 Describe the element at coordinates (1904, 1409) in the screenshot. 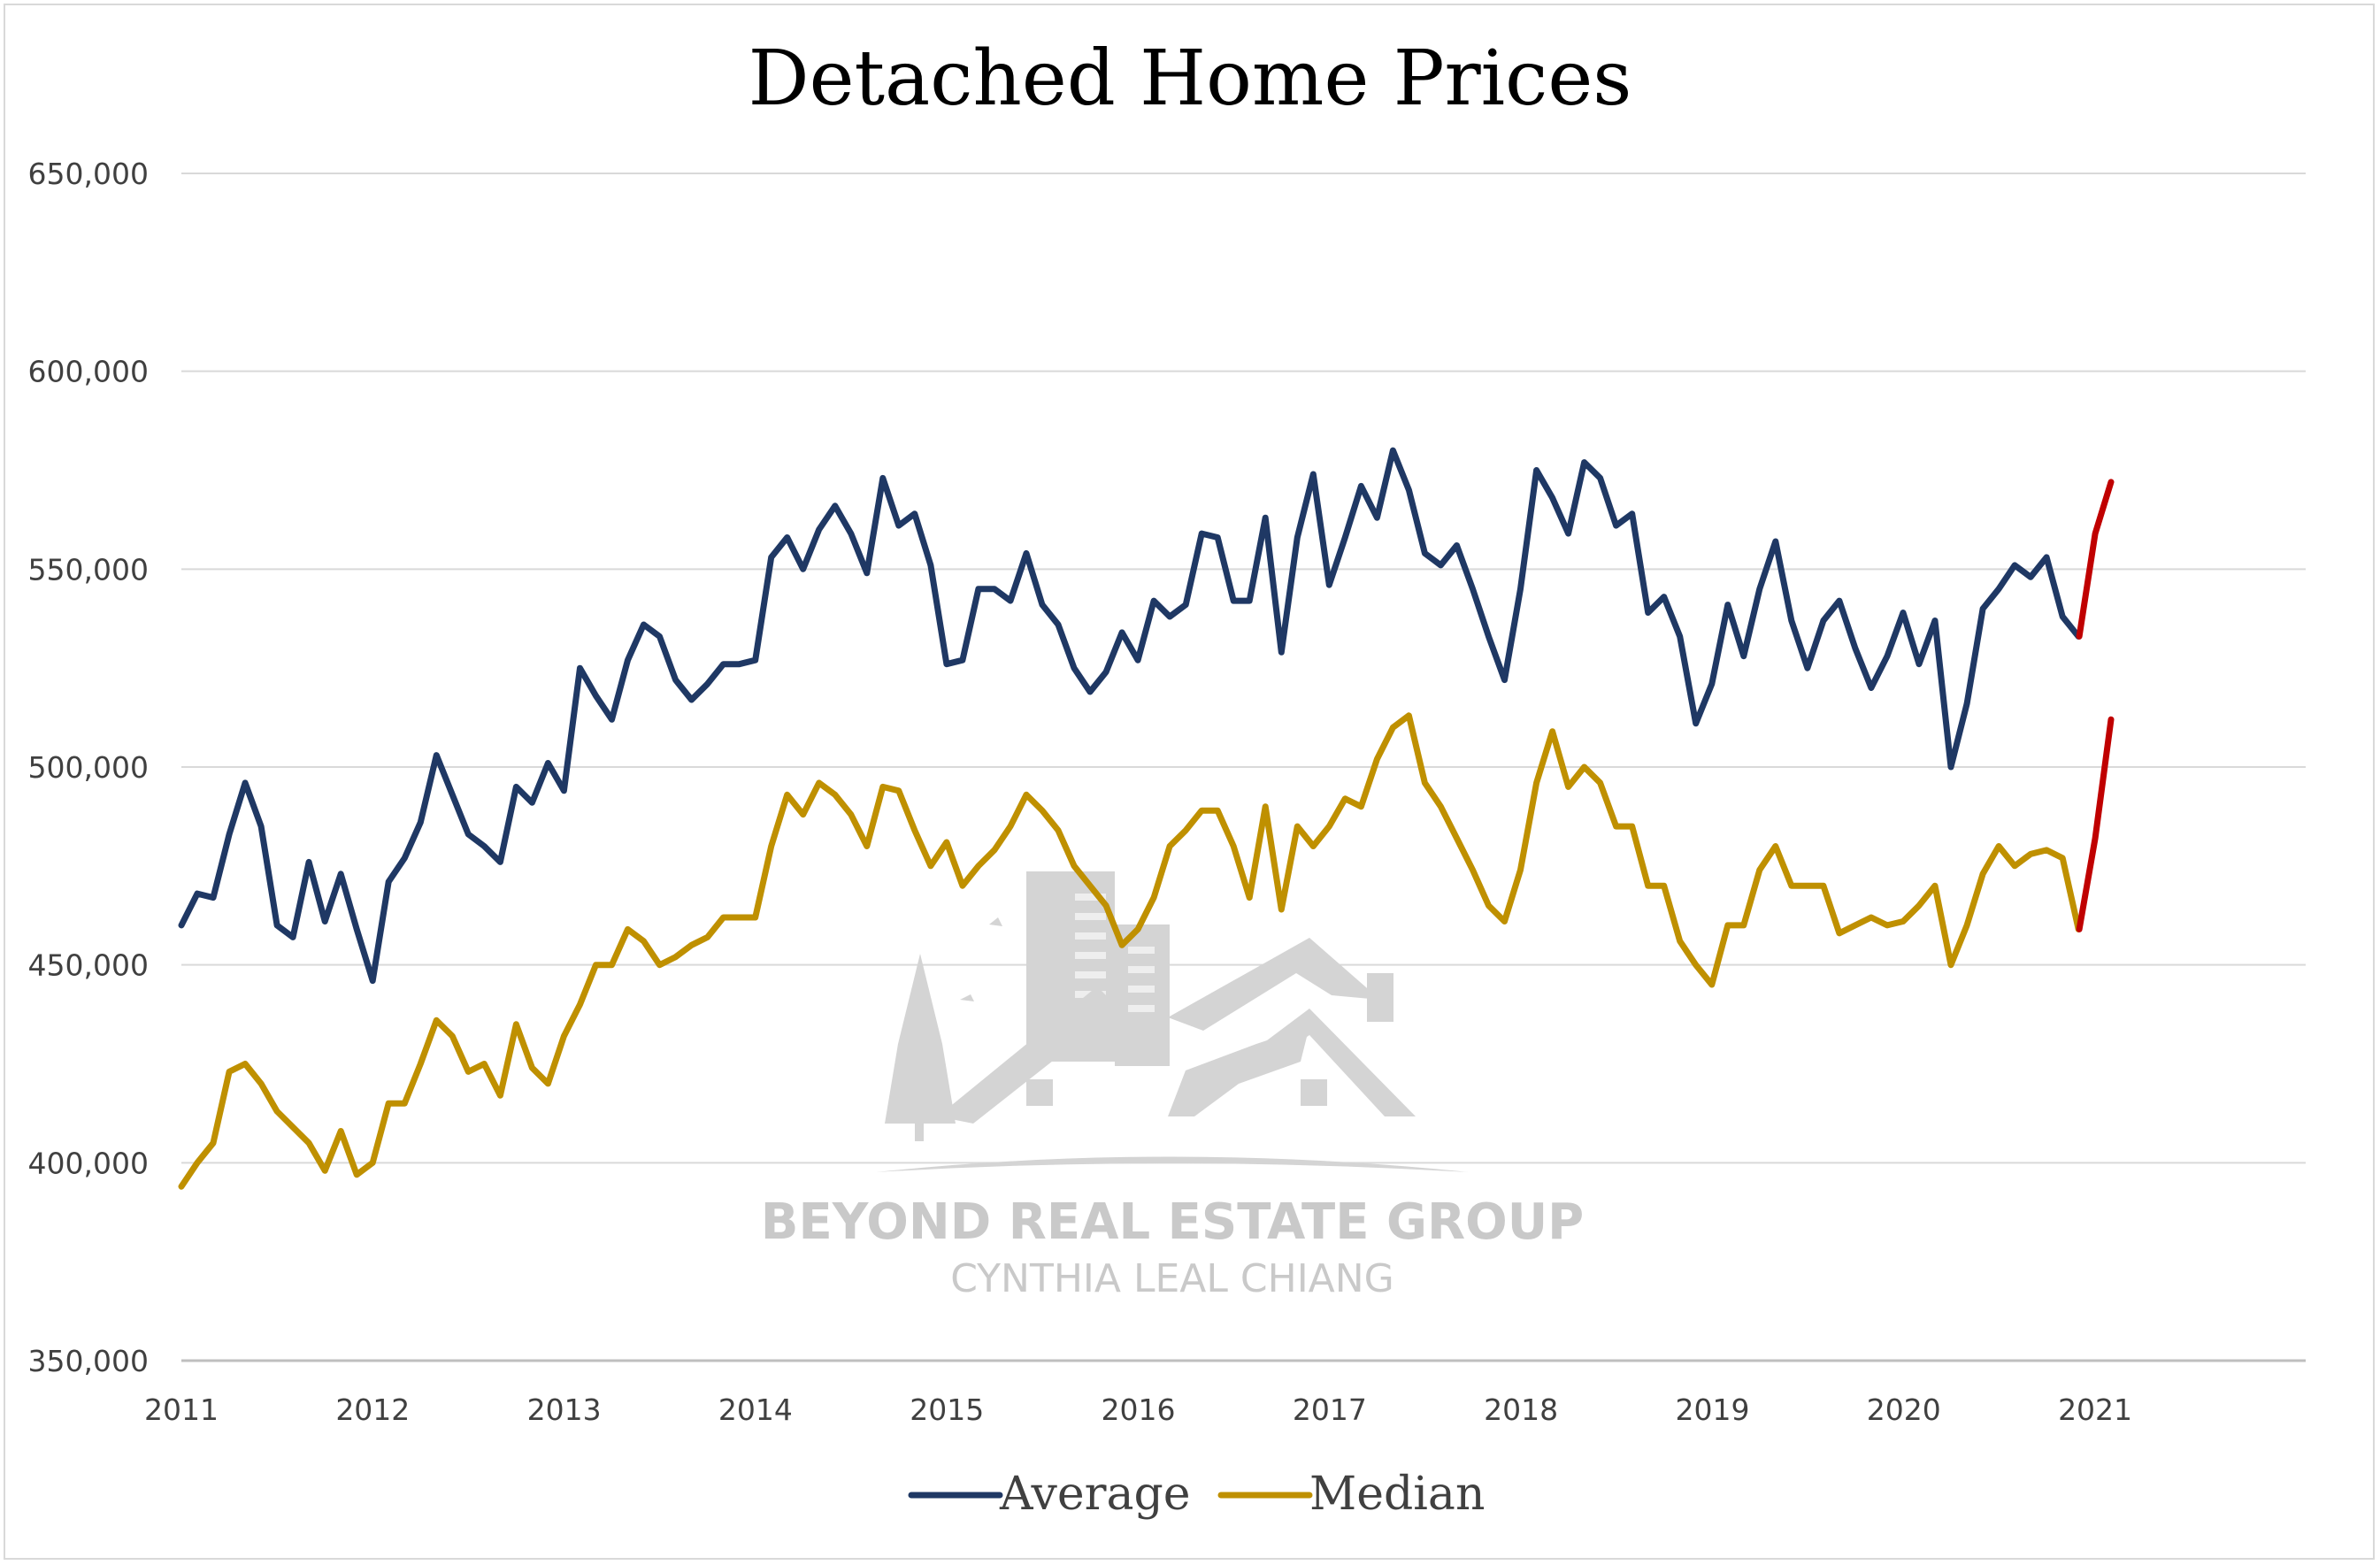

I see `x-tick-label: 2020` at that location.